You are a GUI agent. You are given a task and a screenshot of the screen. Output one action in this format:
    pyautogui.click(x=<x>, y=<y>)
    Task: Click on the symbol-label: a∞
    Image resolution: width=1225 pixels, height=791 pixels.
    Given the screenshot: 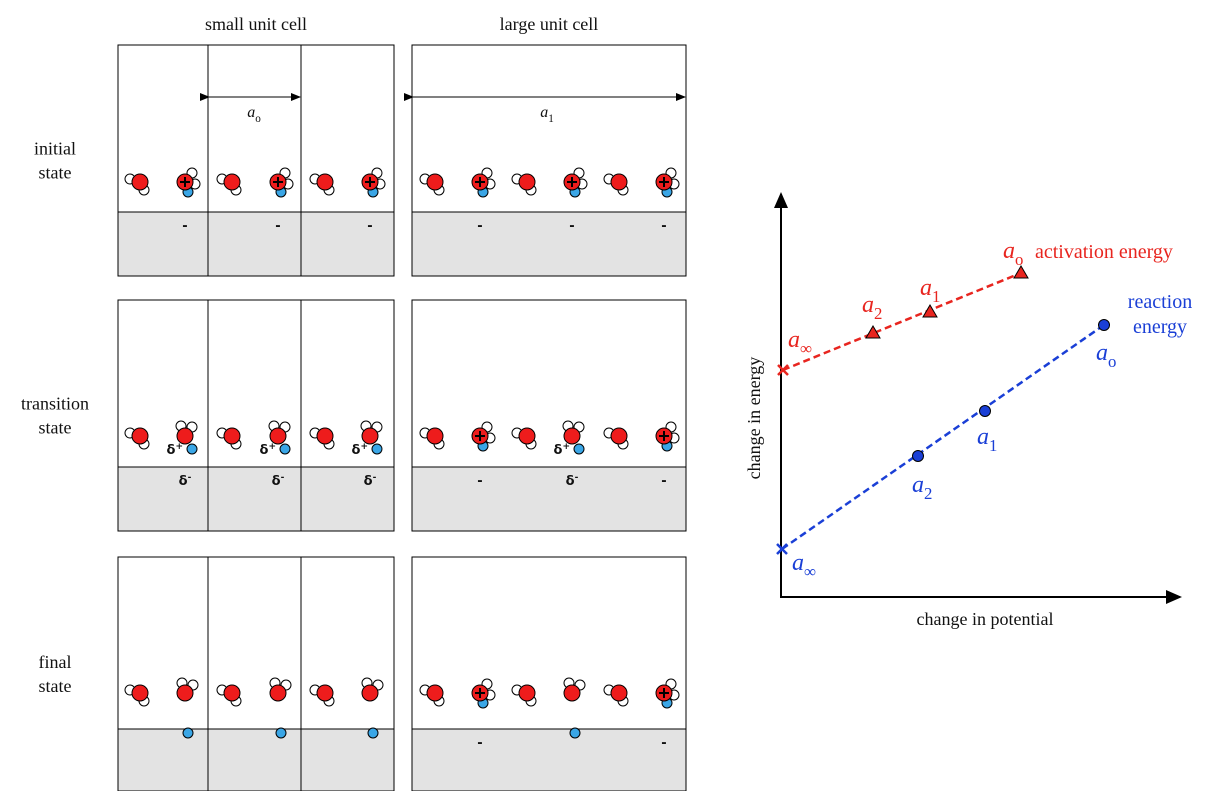 What is the action you would take?
    pyautogui.click(x=804, y=565)
    